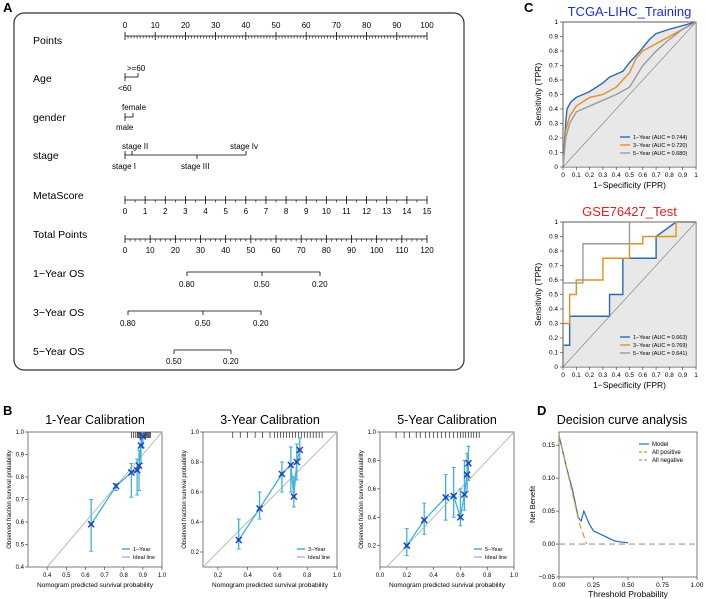  What do you see at coordinates (185, 499) in the screenshot?
I see `calibration-y-label: Observed fraction survival probability` at bounding box center [185, 499].